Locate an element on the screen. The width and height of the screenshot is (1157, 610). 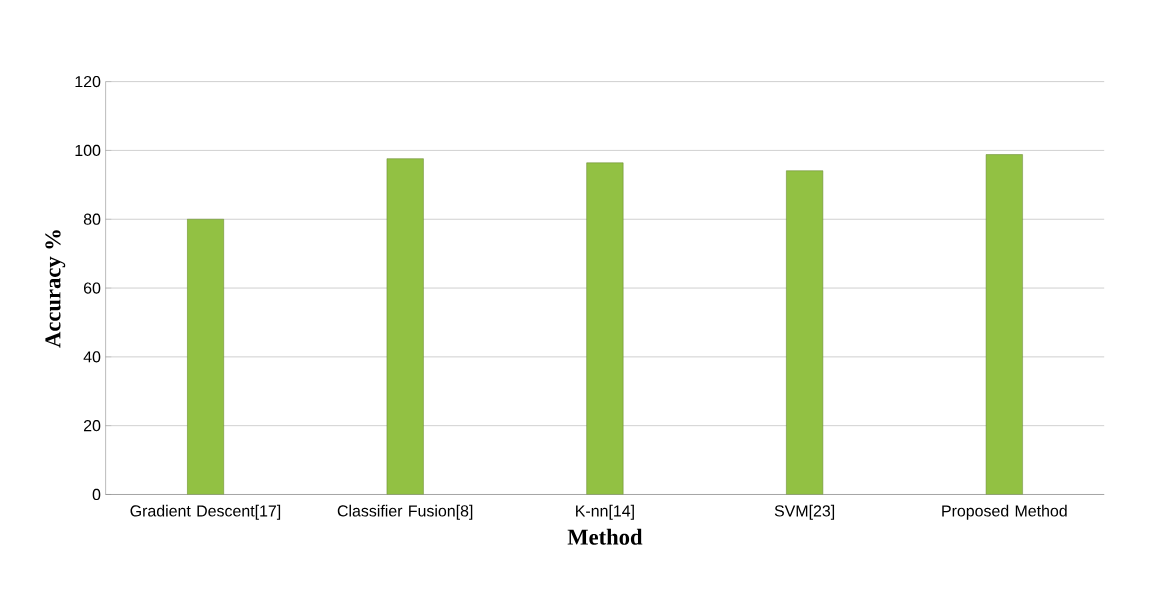
y-tick-label: 80 is located at coordinates (92, 219).